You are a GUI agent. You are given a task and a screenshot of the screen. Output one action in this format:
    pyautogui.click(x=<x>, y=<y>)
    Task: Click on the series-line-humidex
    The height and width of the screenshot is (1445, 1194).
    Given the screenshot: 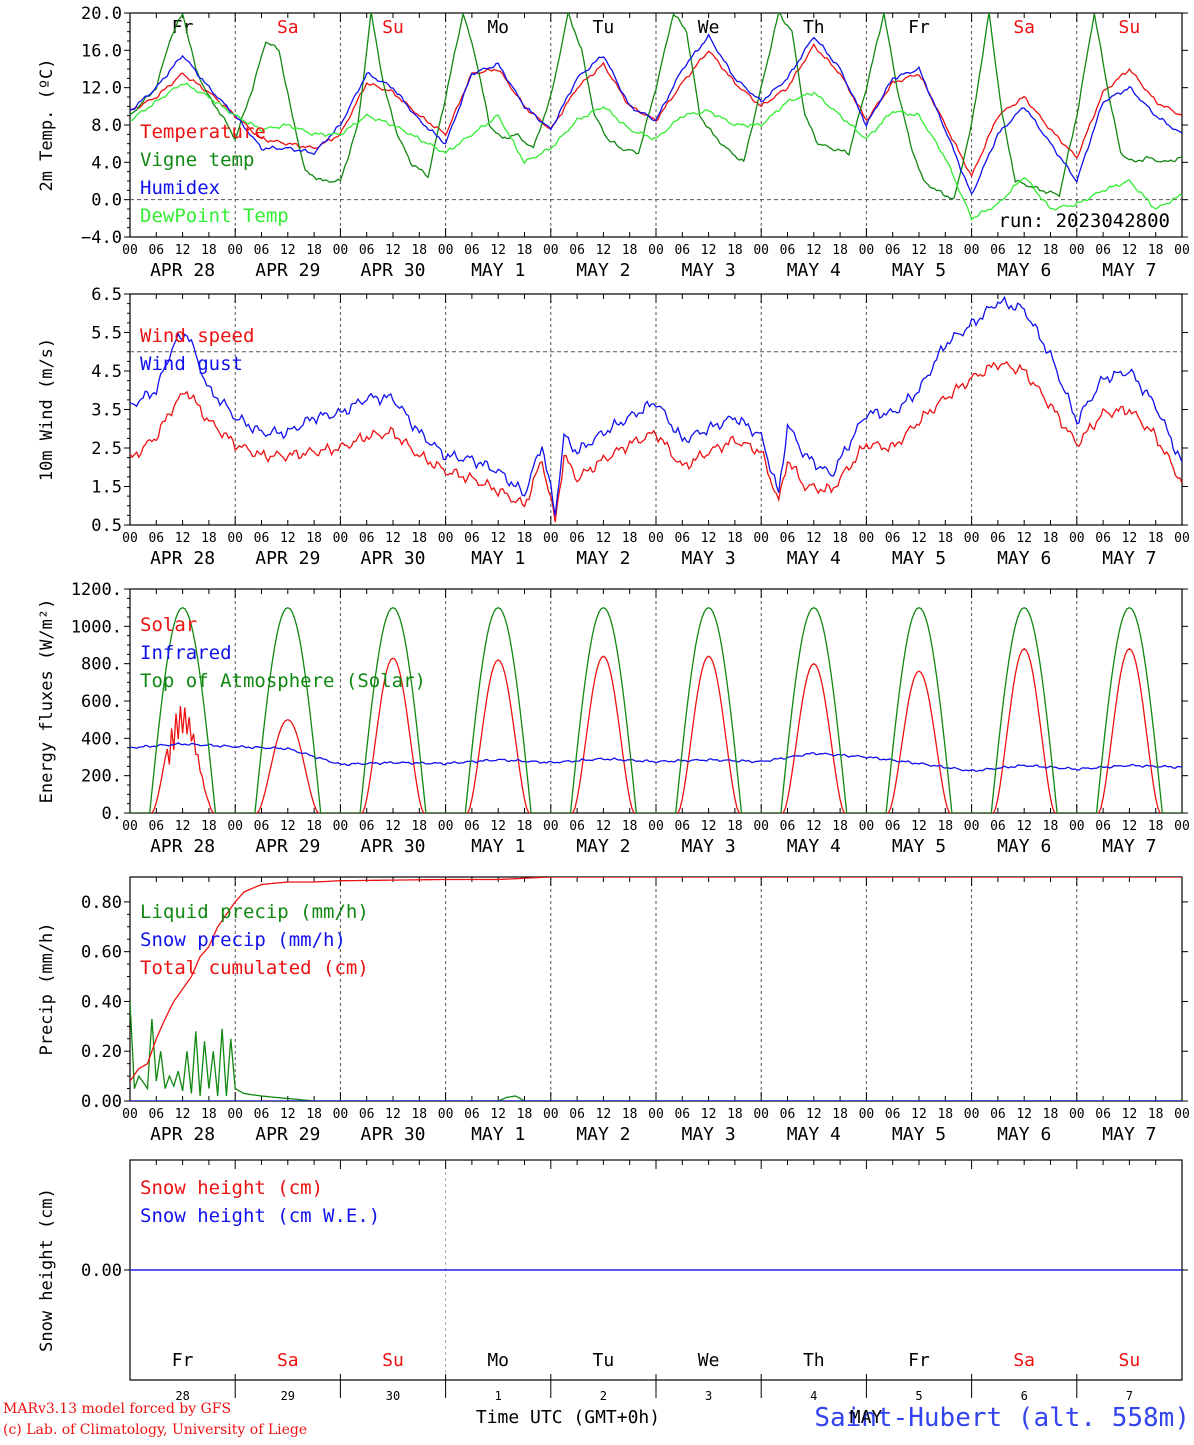 What is the action you would take?
    pyautogui.click(x=656, y=114)
    